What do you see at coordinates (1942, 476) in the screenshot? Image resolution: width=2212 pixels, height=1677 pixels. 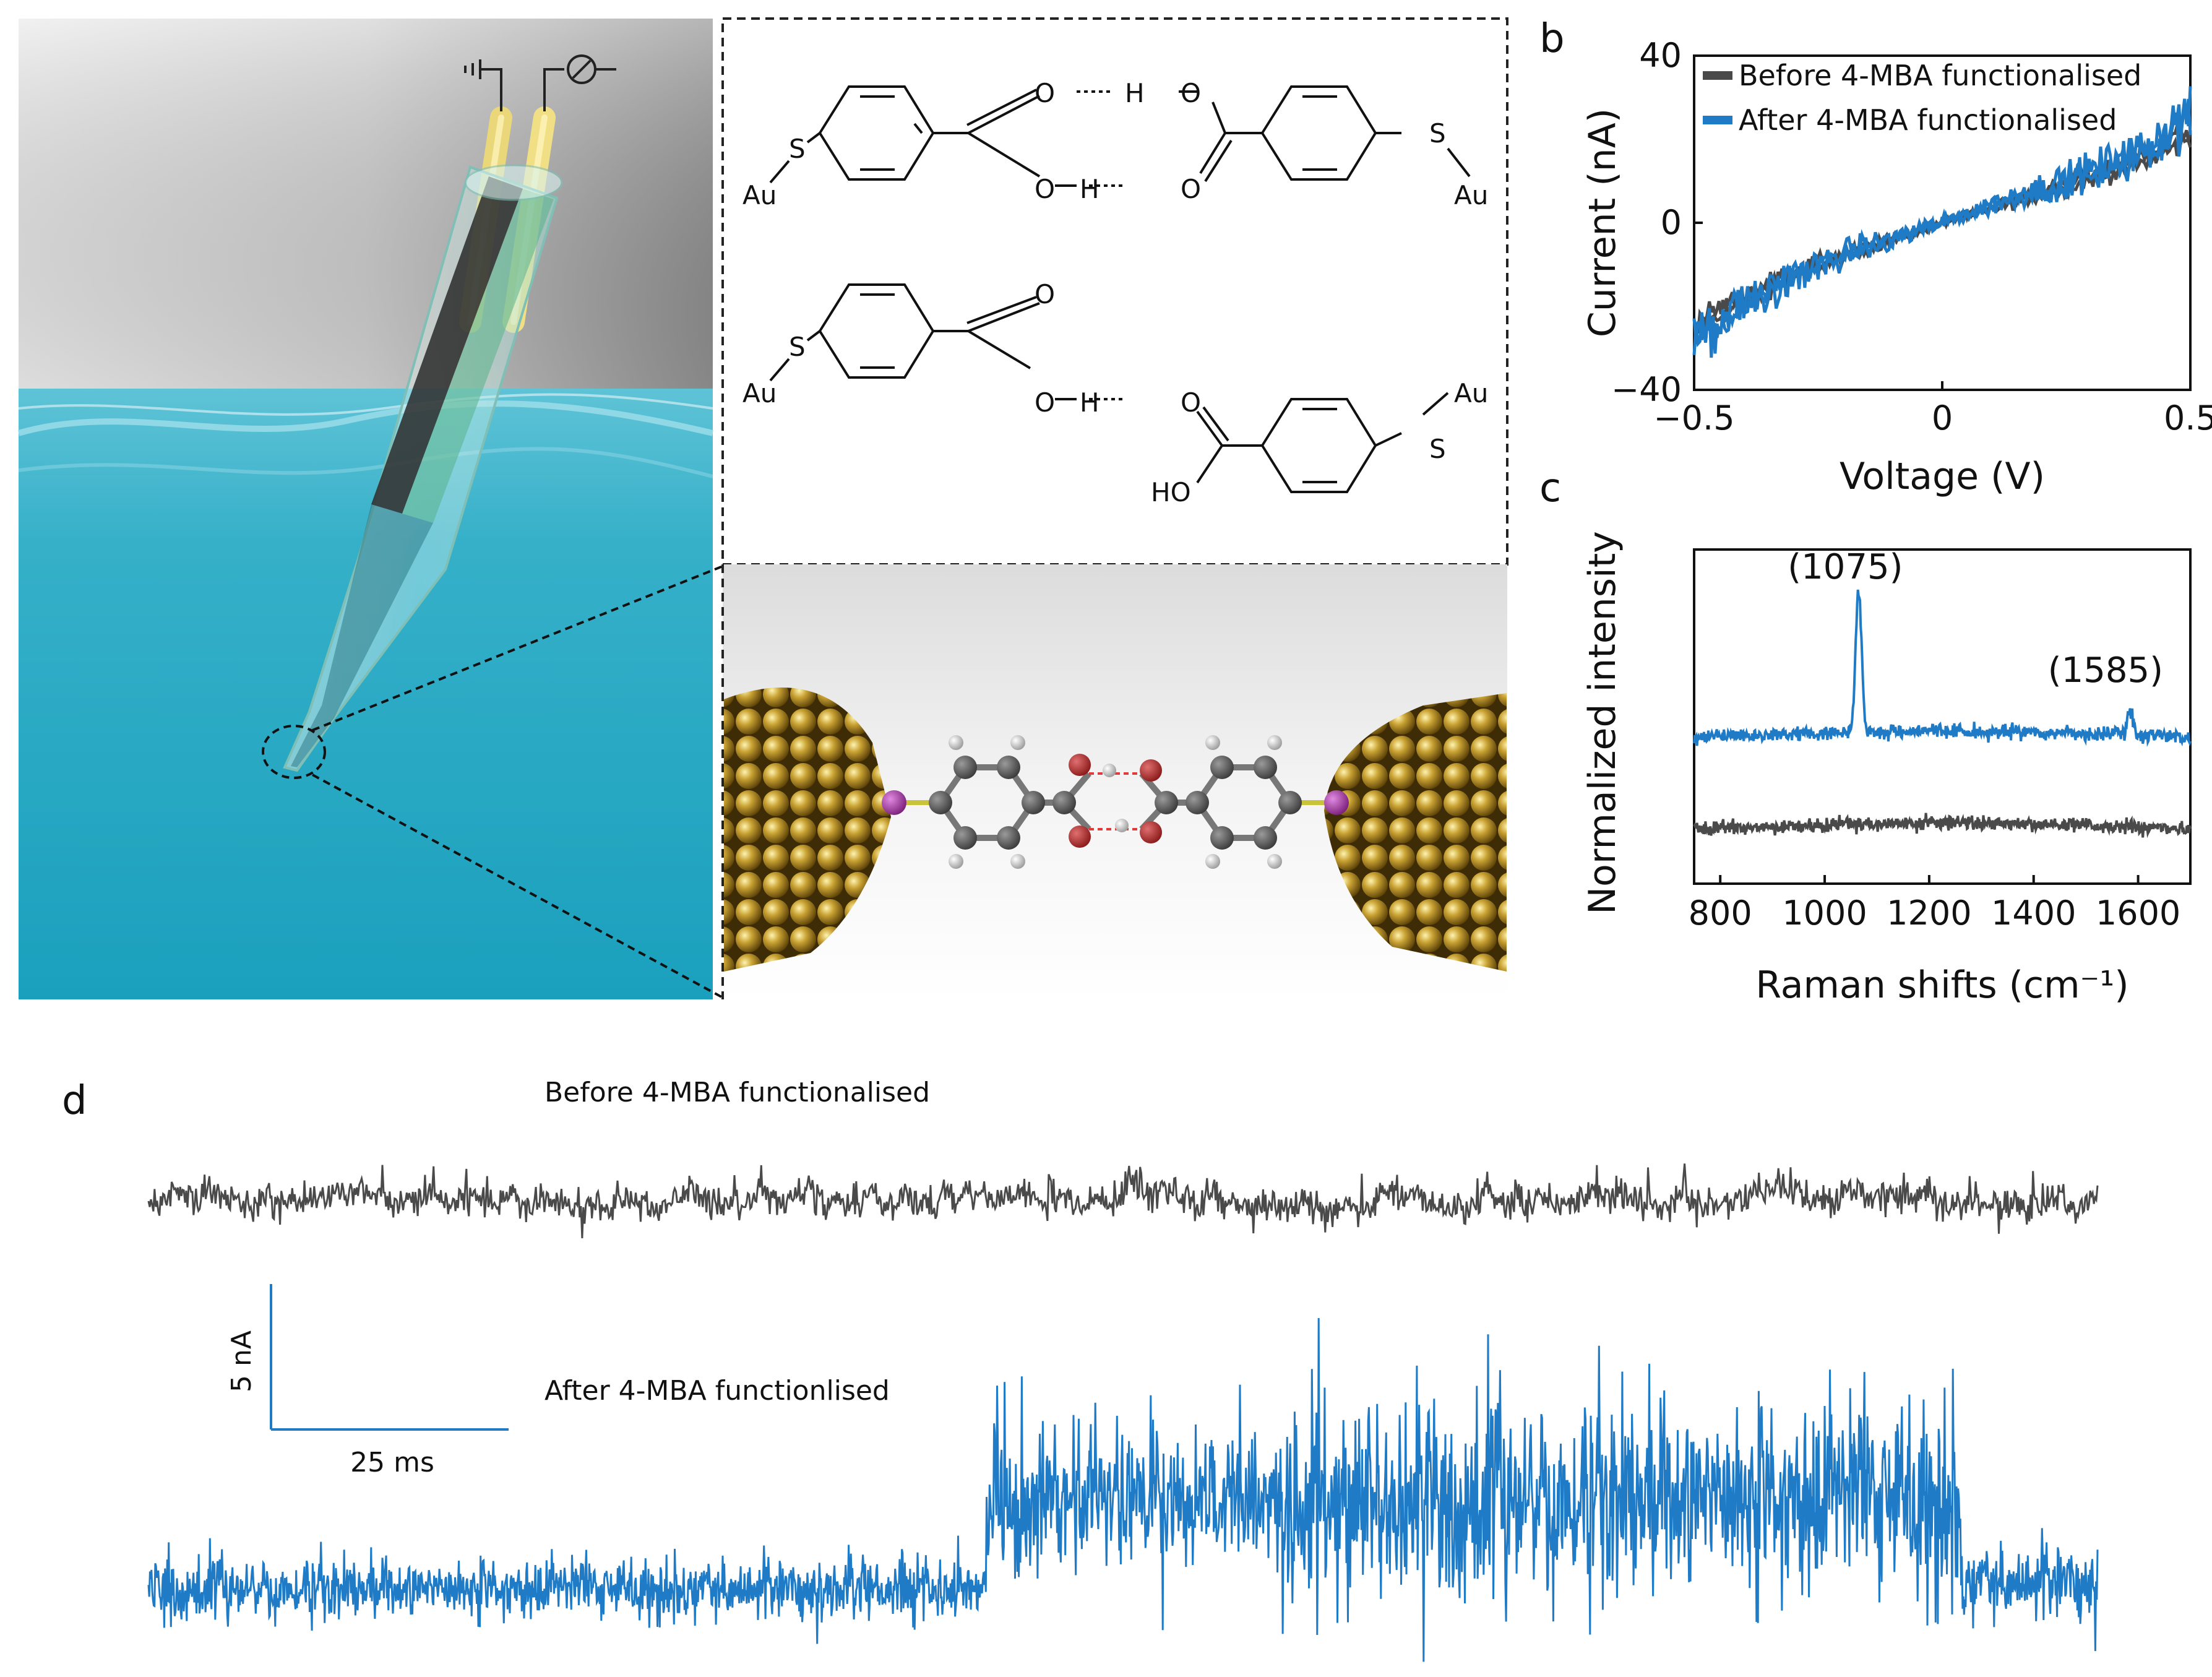 I see `iv-xlabel: Voltage (V)` at bounding box center [1942, 476].